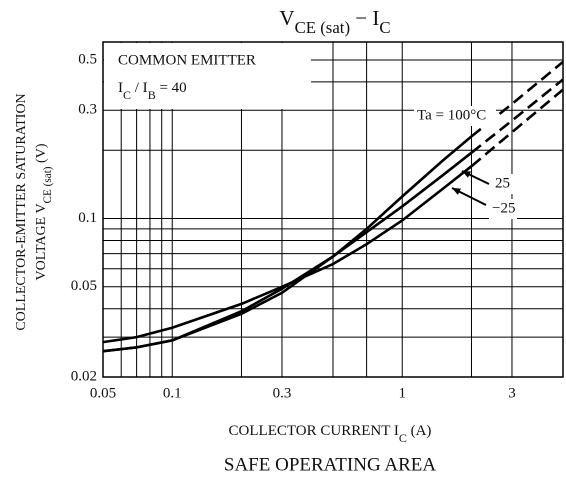  Describe the element at coordinates (87, 59) in the screenshot. I see `y-tick-label: 0.5` at that location.